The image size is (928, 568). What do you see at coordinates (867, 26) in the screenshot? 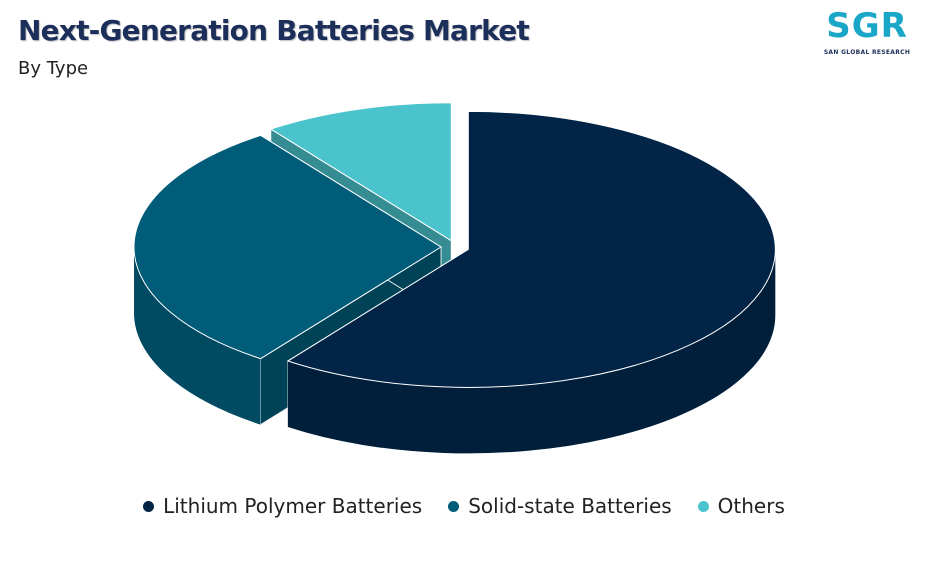
I see `logo-text: SGR` at bounding box center [867, 26].